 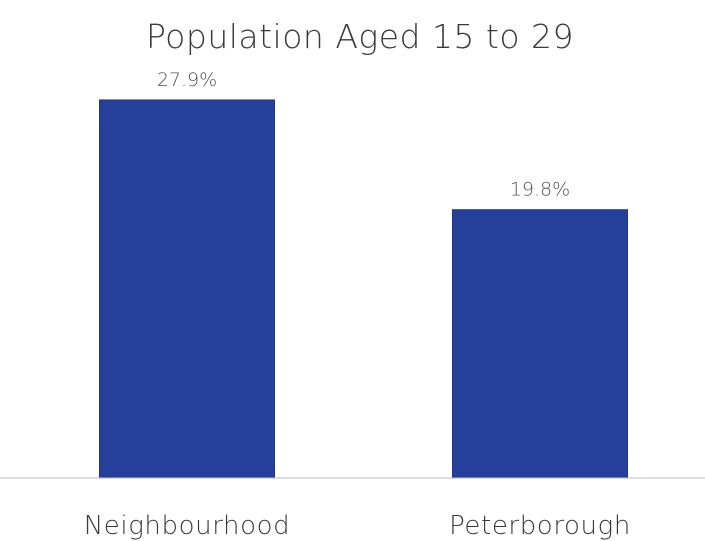 I want to click on bar-peterborough, so click(x=540, y=344).